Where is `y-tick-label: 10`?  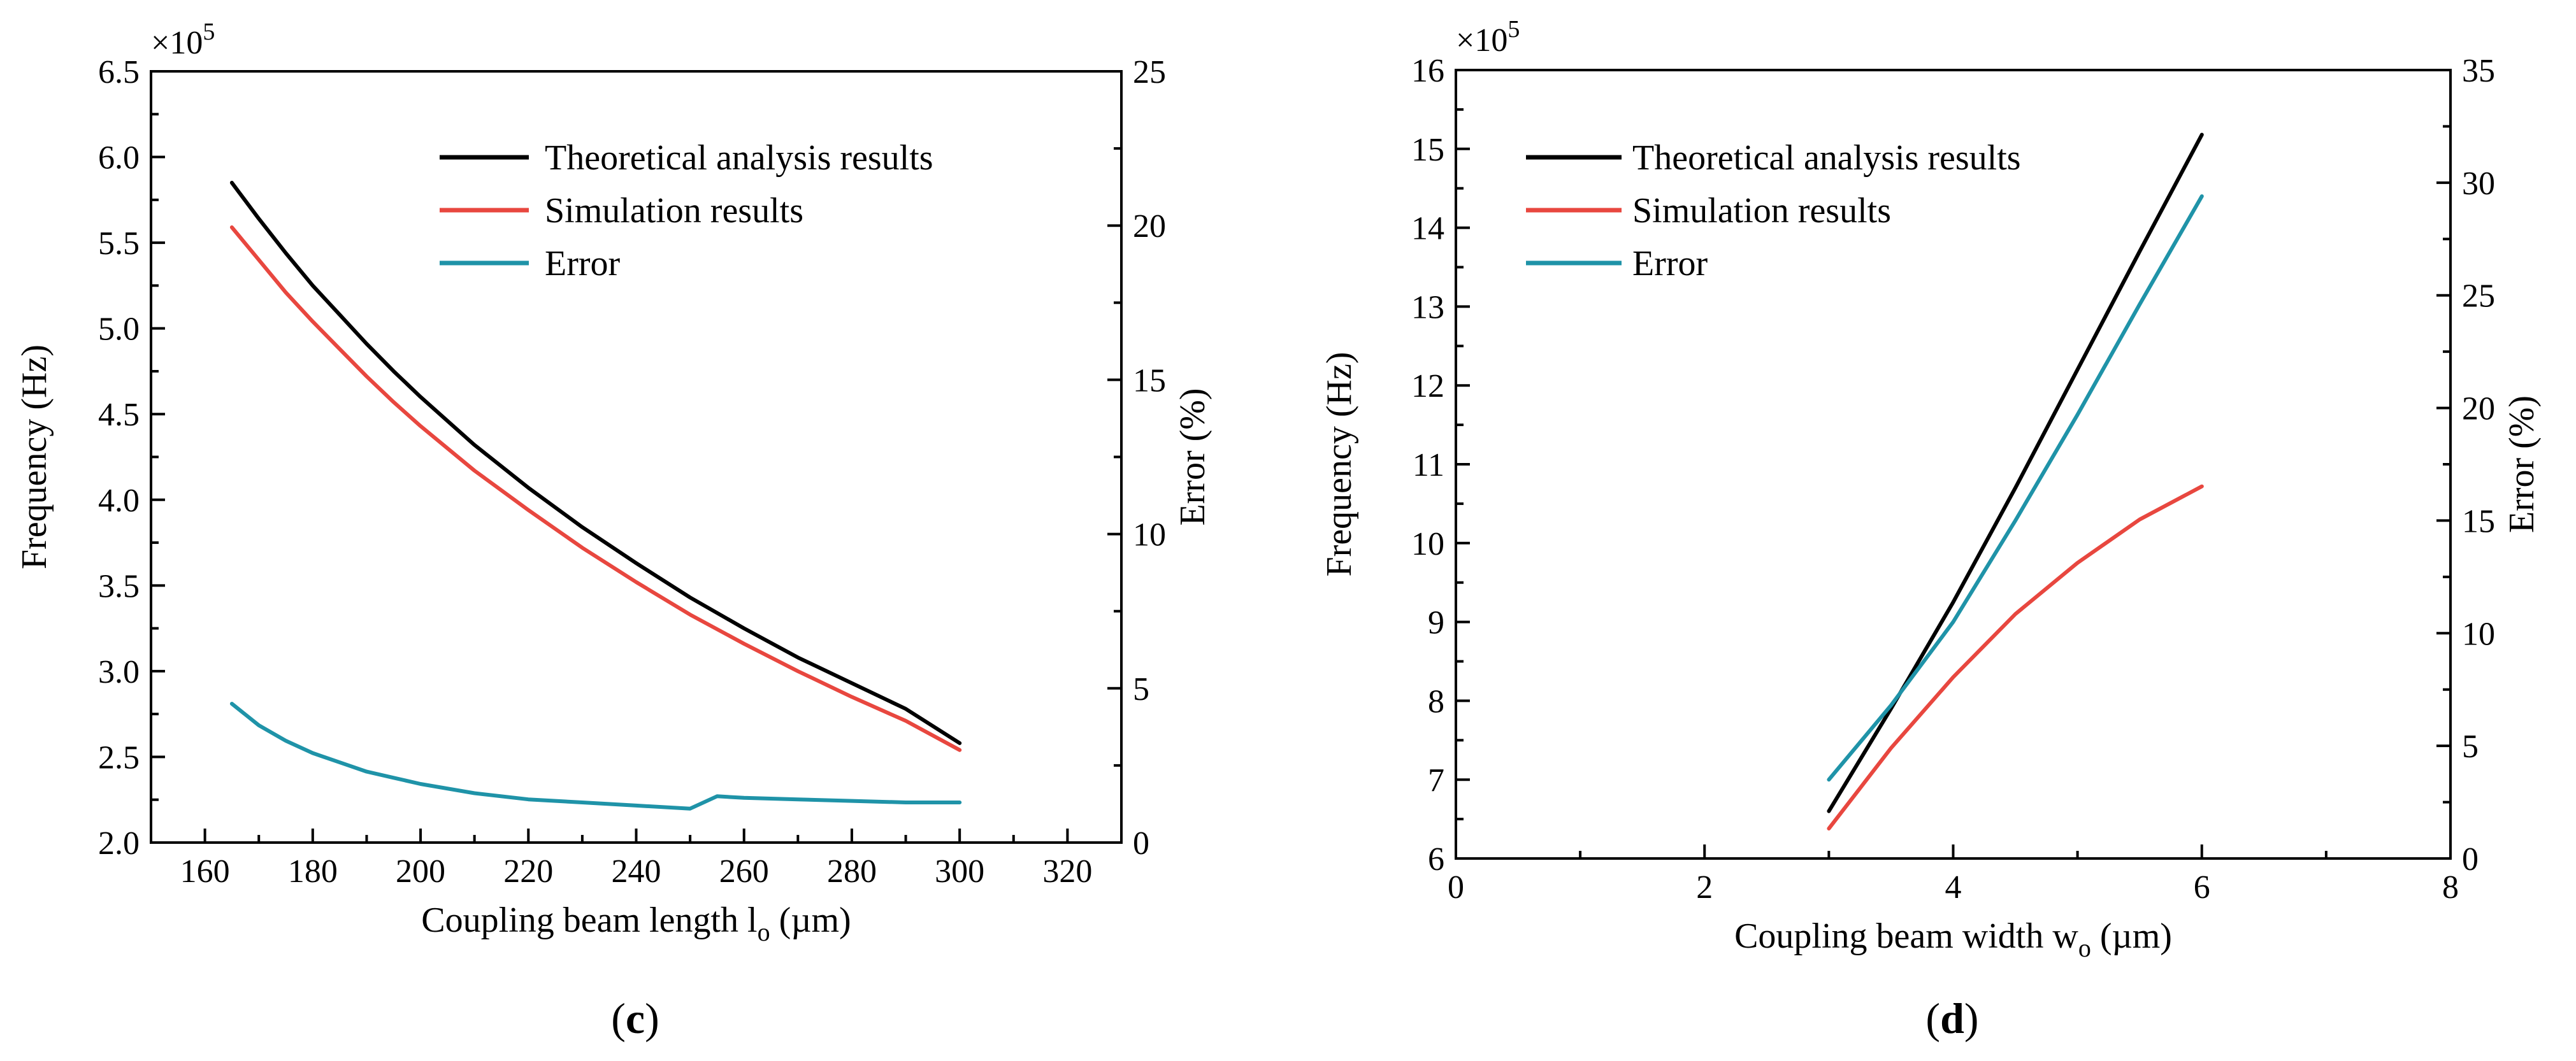
y-tick-label: 10 is located at coordinates (1427, 544).